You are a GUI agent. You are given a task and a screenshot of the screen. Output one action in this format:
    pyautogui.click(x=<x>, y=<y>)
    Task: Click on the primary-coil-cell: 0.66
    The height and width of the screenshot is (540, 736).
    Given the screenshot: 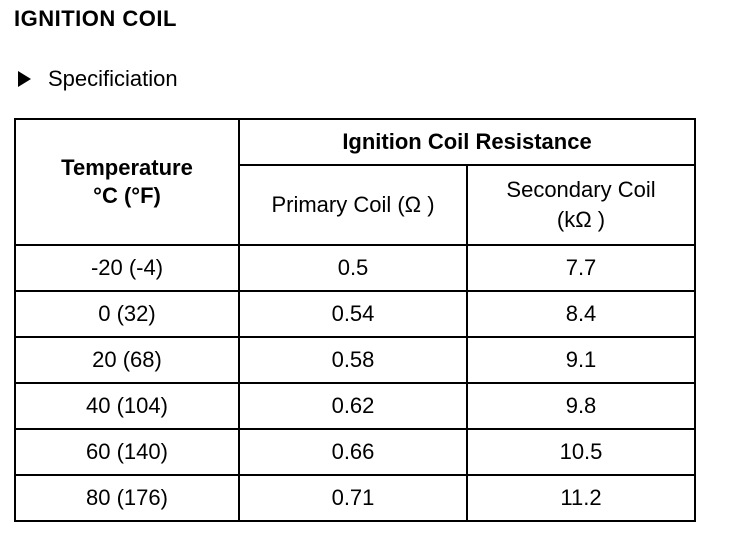 What is the action you would take?
    pyautogui.click(x=353, y=452)
    